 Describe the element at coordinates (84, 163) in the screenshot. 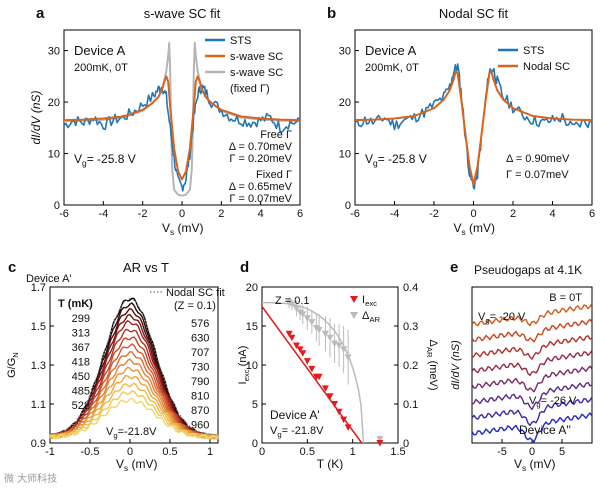

I see `label-sub: g` at that location.